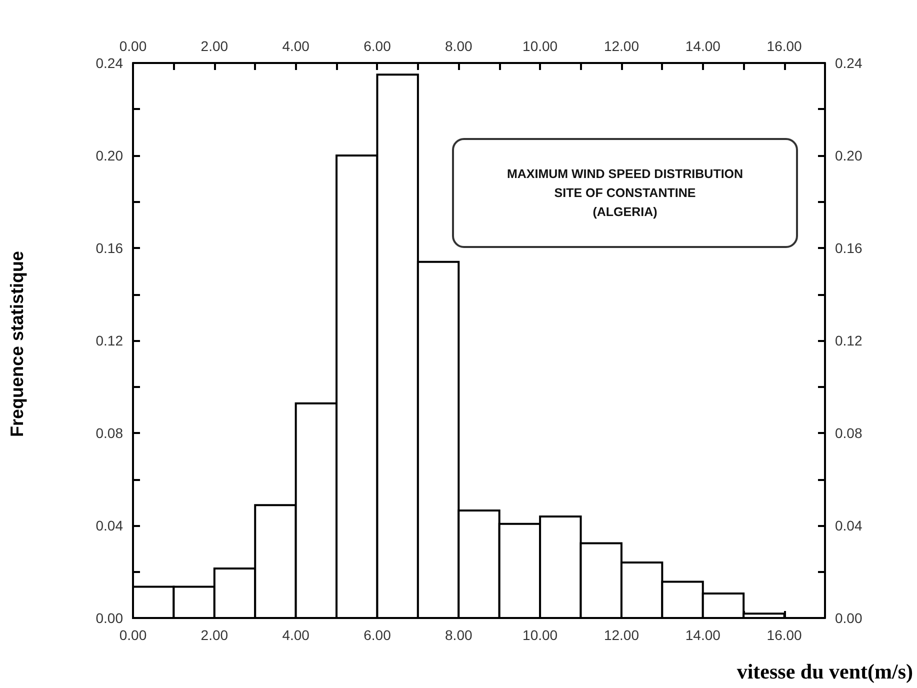 The height and width of the screenshot is (688, 917). I want to click on x2-tick-label: 2.00, so click(214, 46).